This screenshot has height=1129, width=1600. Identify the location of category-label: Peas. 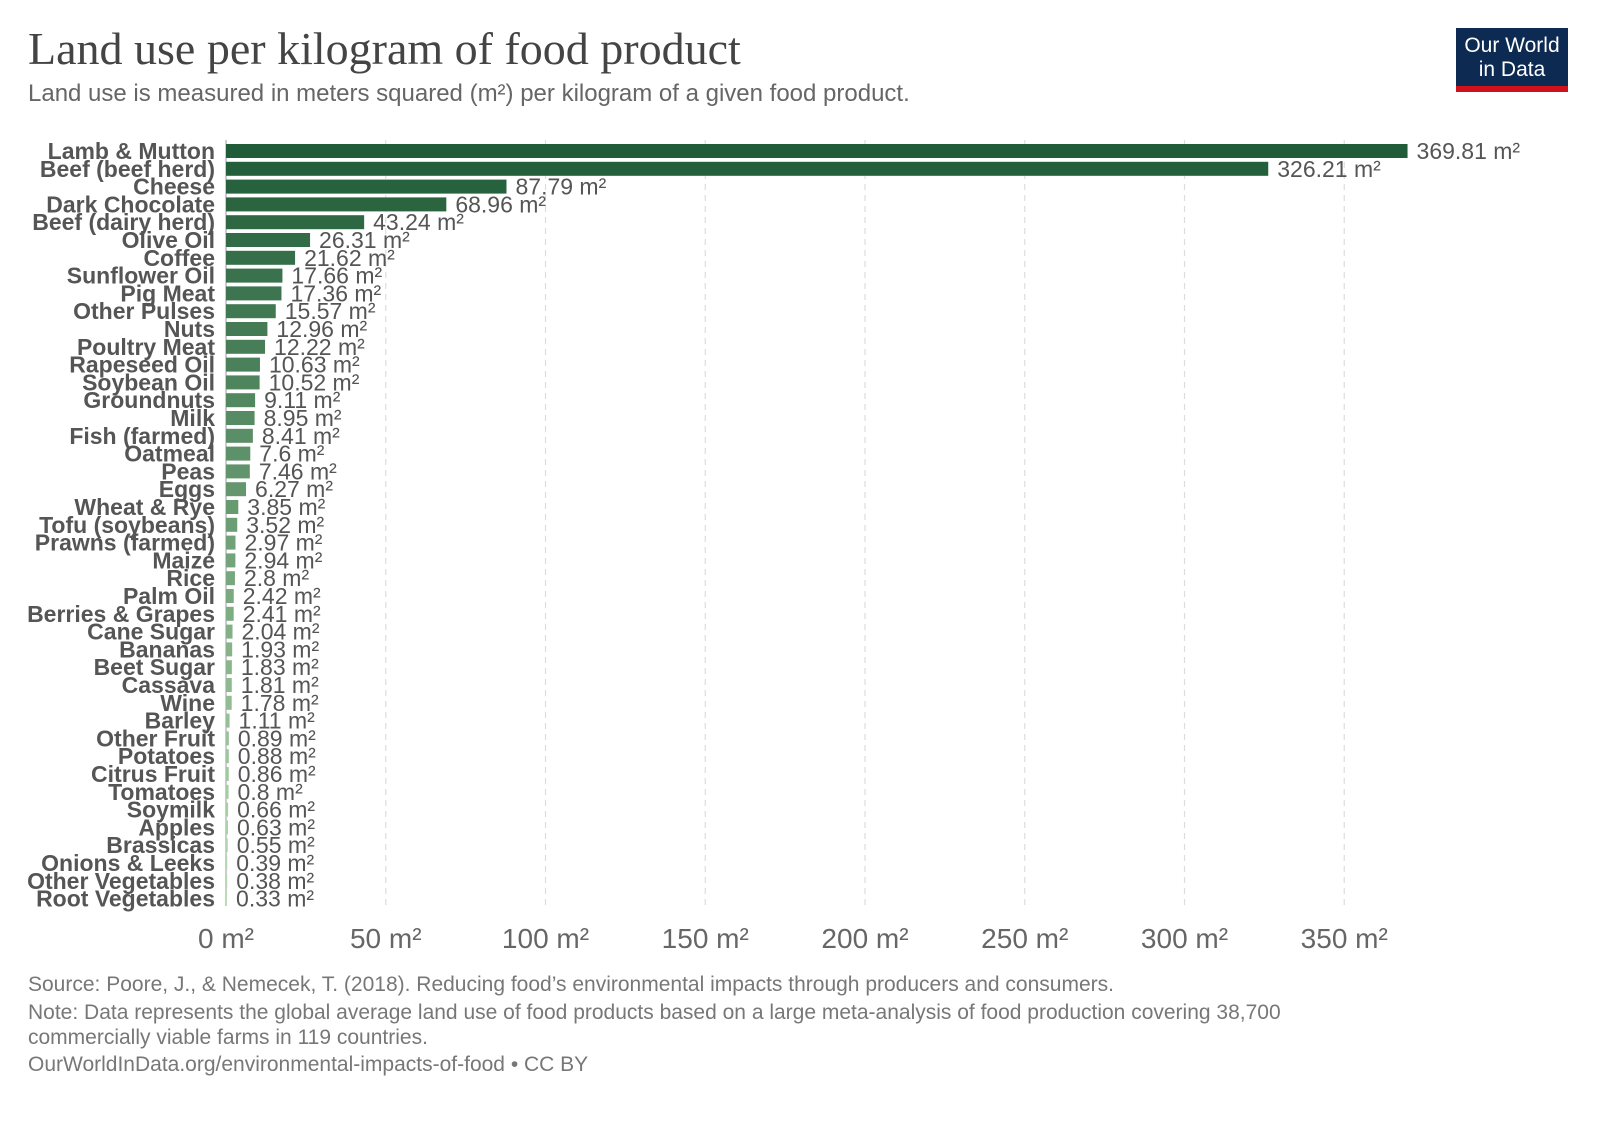
(188, 471).